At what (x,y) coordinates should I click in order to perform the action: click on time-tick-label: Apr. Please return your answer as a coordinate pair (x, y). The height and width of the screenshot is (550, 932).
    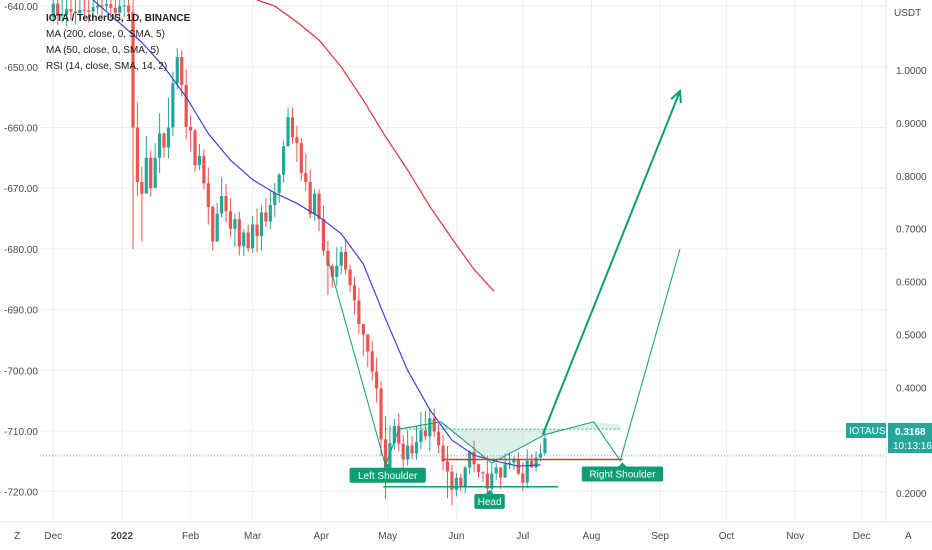
    Looking at the image, I should click on (321, 536).